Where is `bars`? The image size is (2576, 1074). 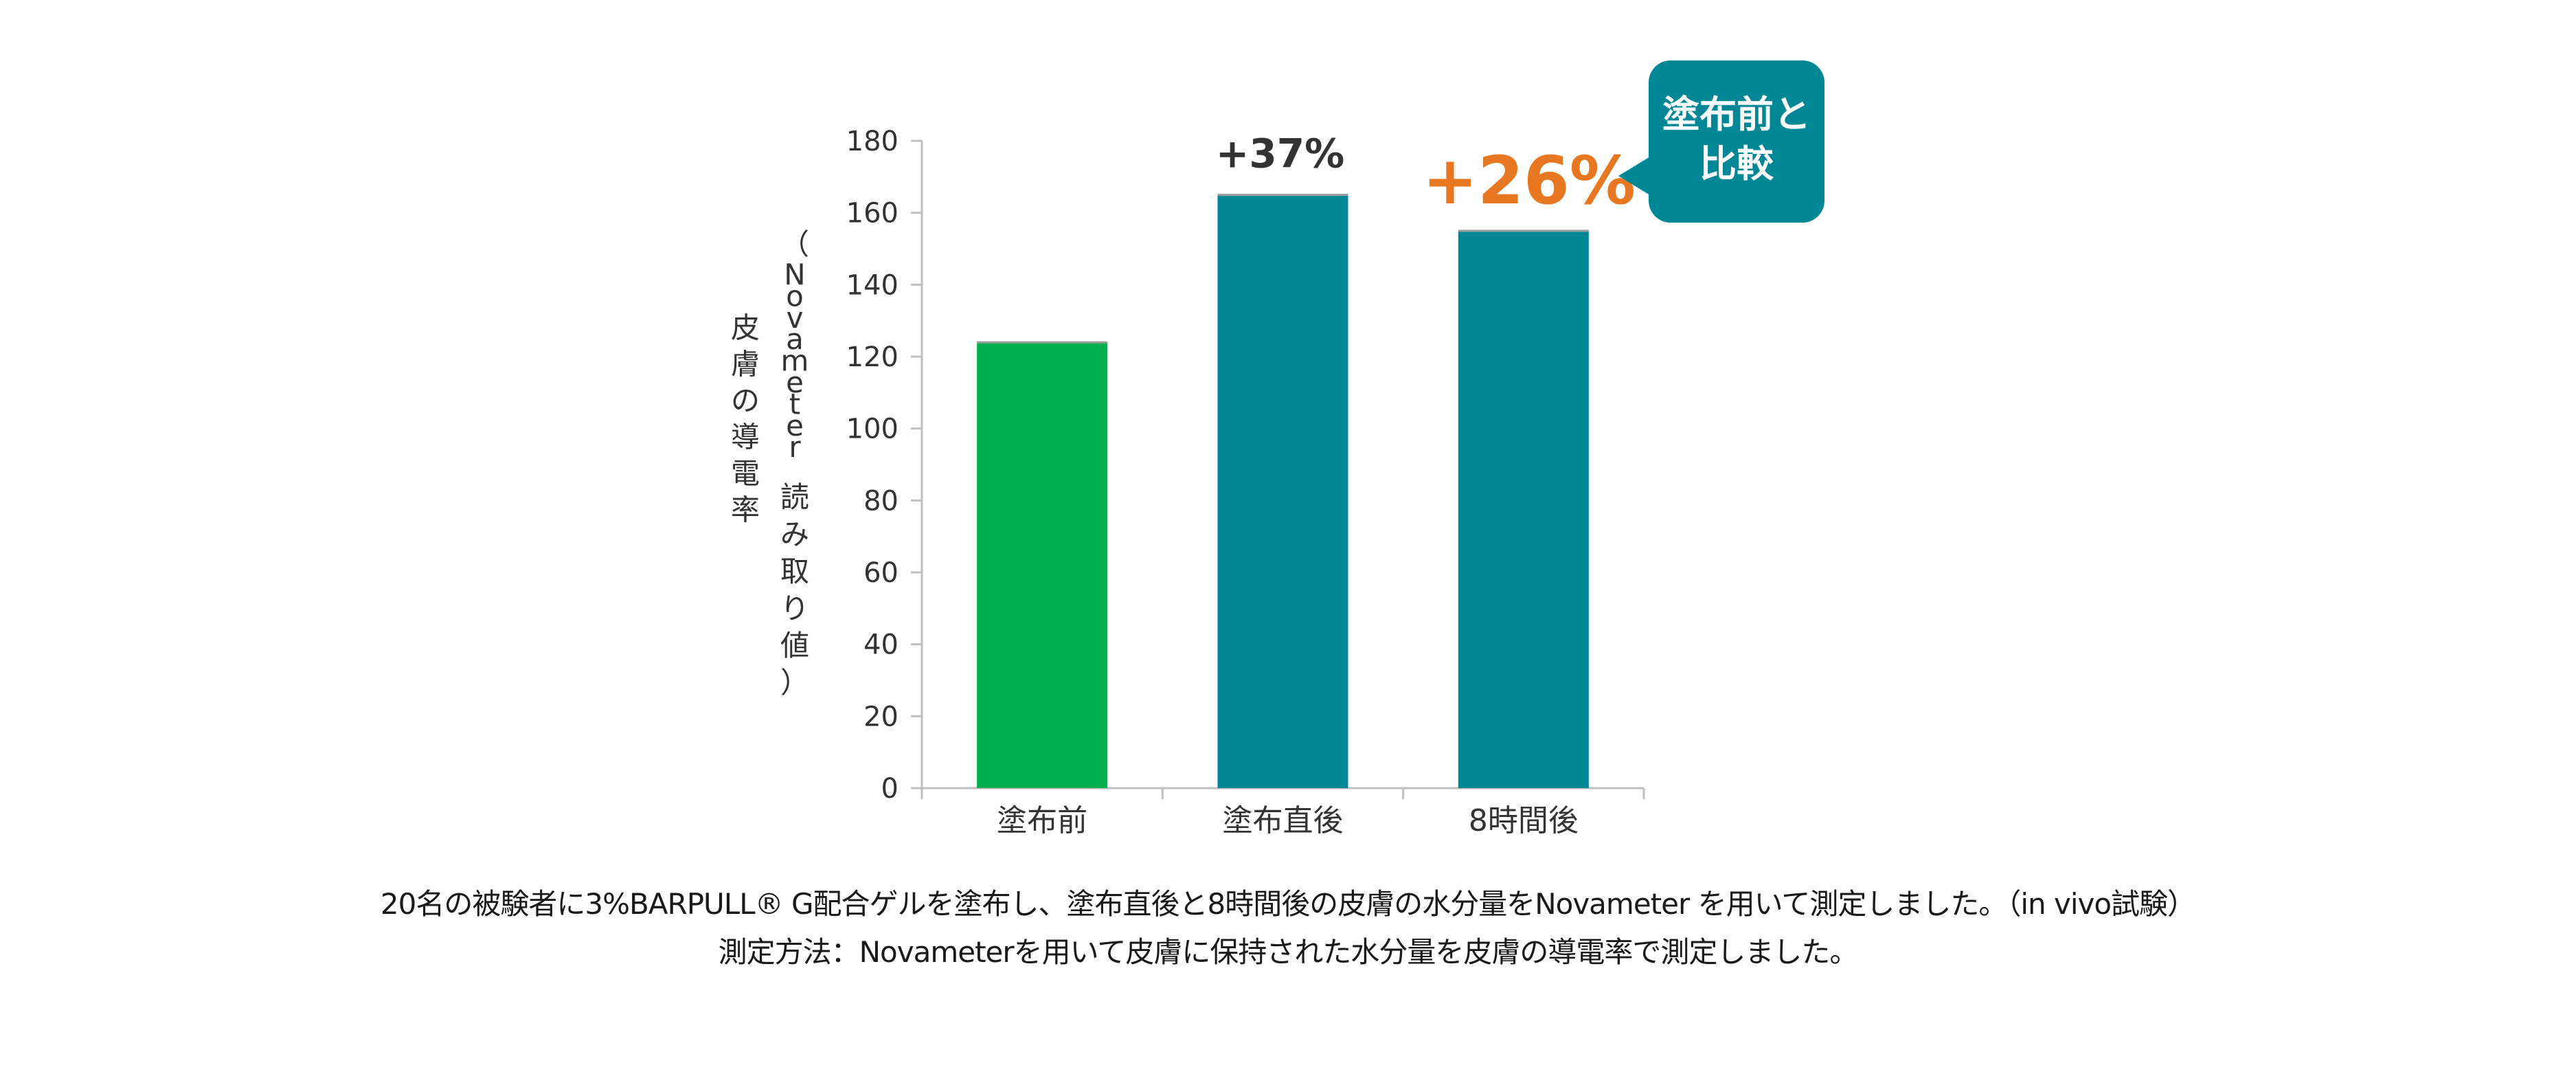 bars is located at coordinates (1283, 491).